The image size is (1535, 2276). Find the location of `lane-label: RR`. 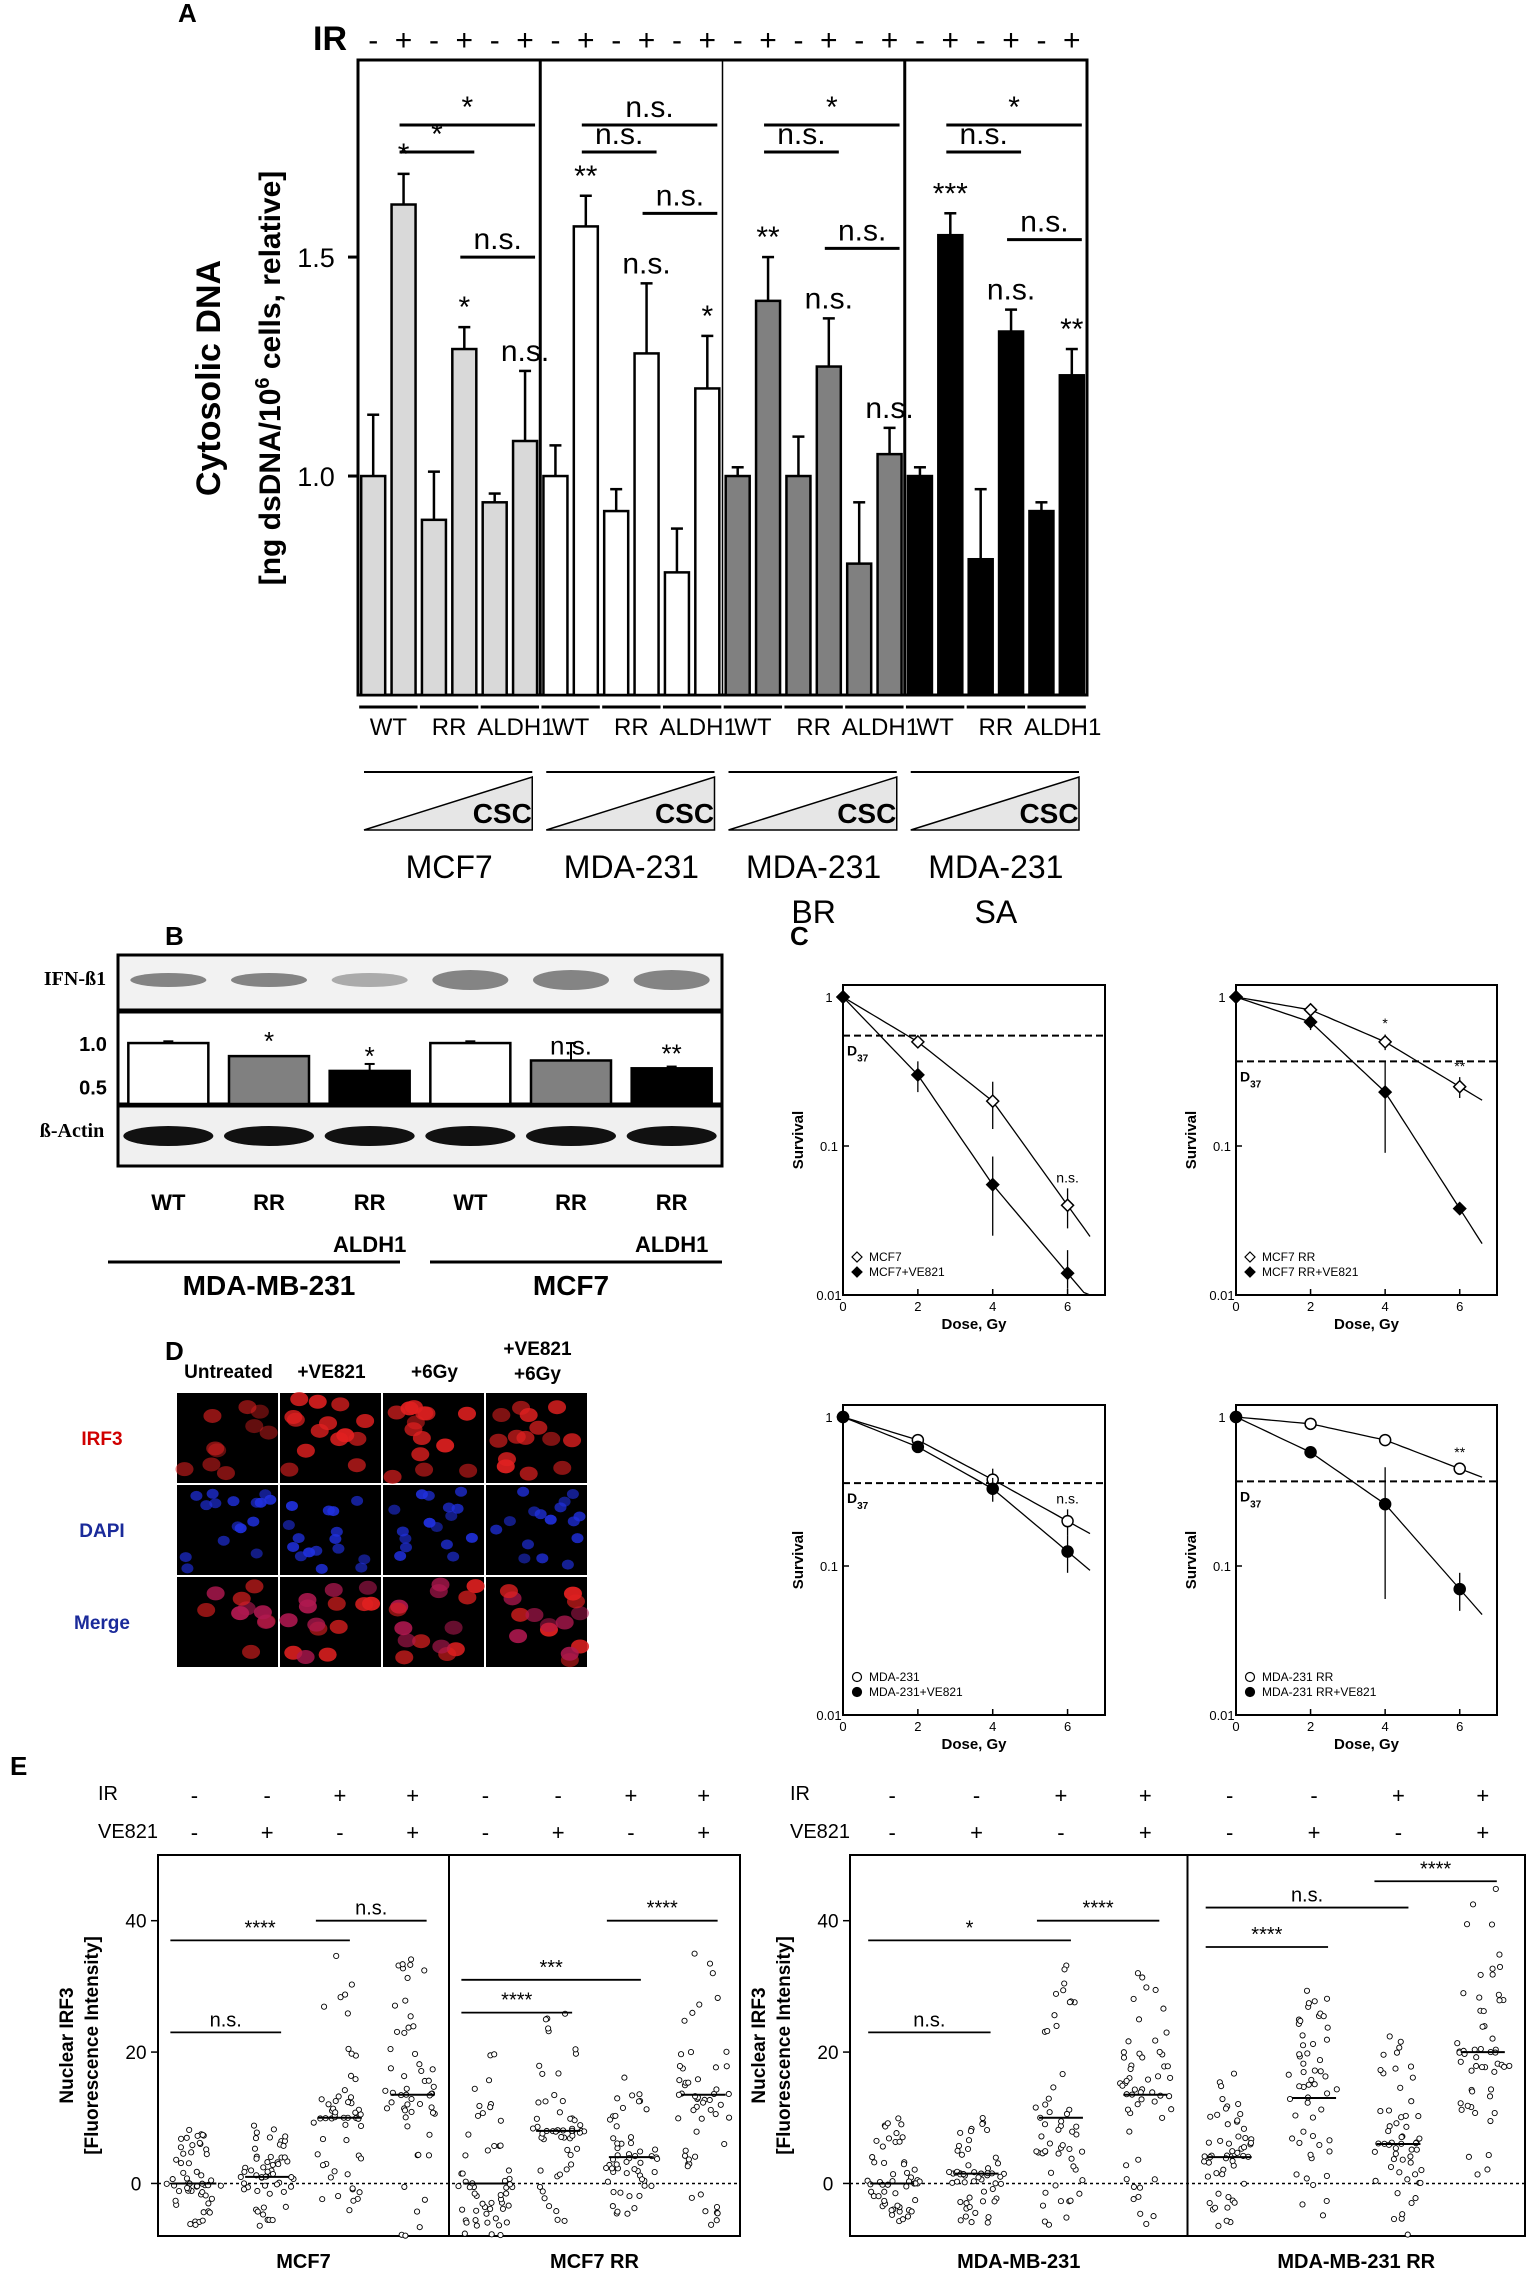

lane-label: RR is located at coordinates (571, 1202).